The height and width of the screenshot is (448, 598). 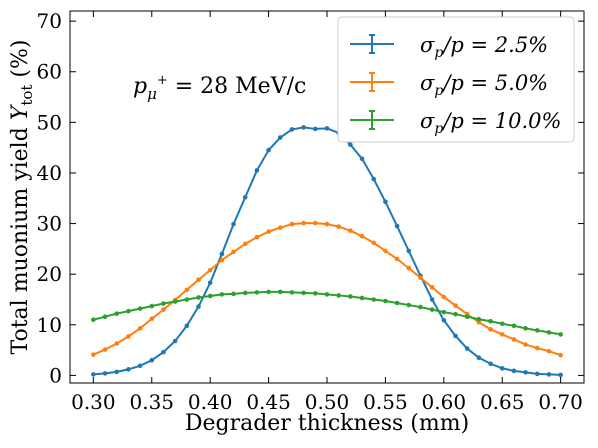 What do you see at coordinates (237, 86) in the screenshot?
I see `annotation-rest: = 28 MeV/c` at bounding box center [237, 86].